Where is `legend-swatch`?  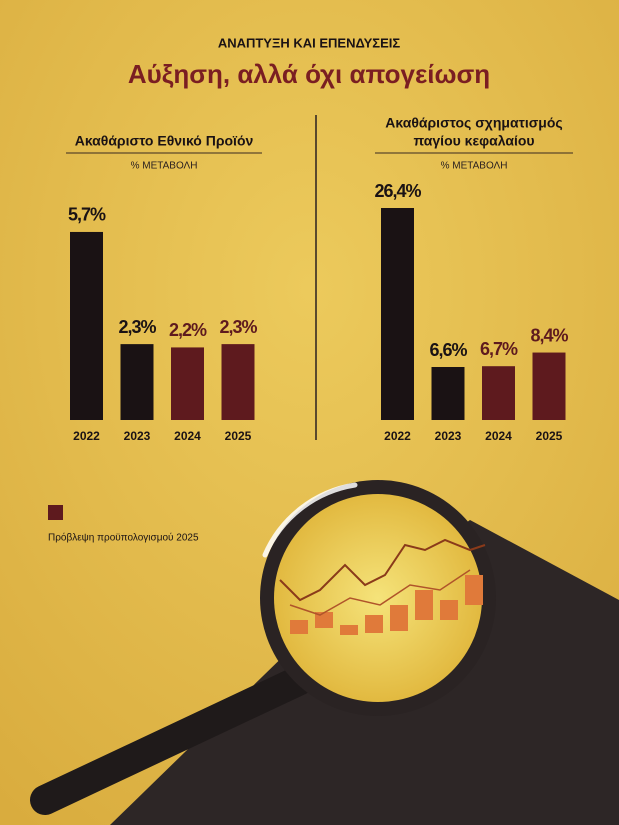 legend-swatch is located at coordinates (55, 512).